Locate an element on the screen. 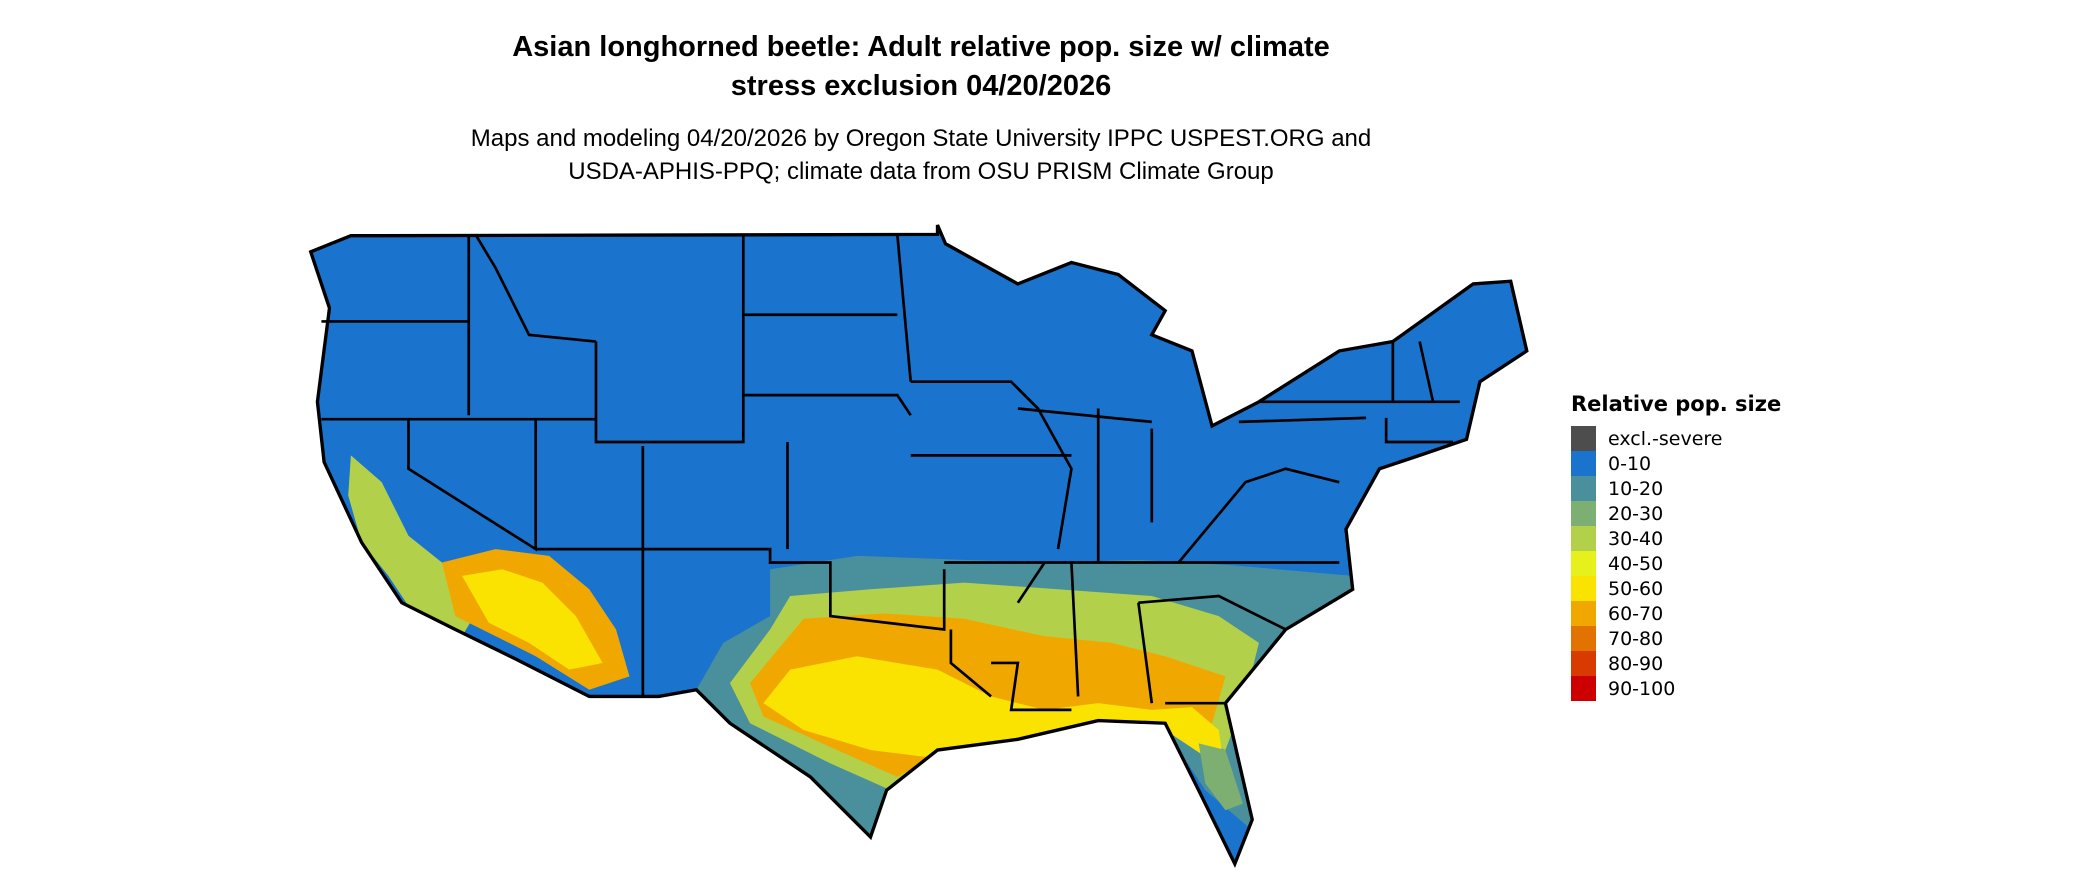 Image resolution: width=2100 pixels, height=892 pixels. legend-item: 30-40 is located at coordinates (1676, 538).